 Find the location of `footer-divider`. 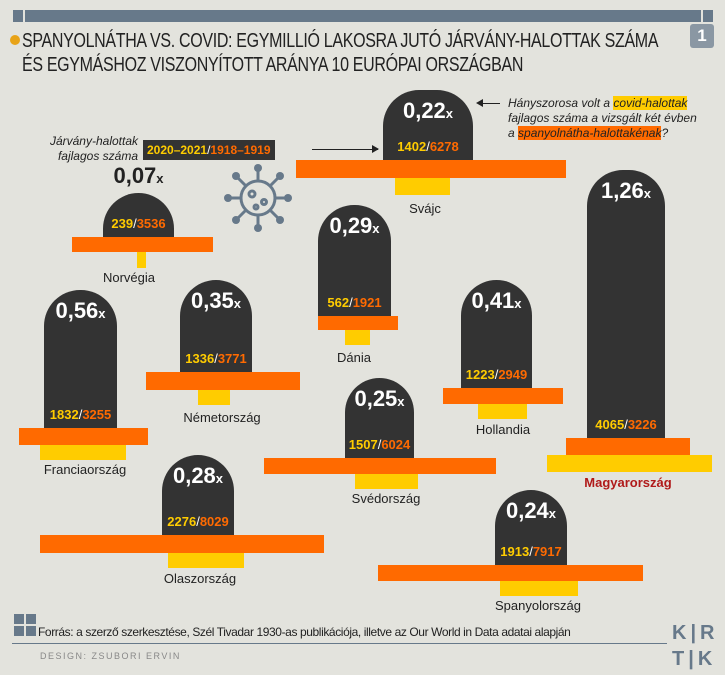

footer-divider is located at coordinates (339, 643).